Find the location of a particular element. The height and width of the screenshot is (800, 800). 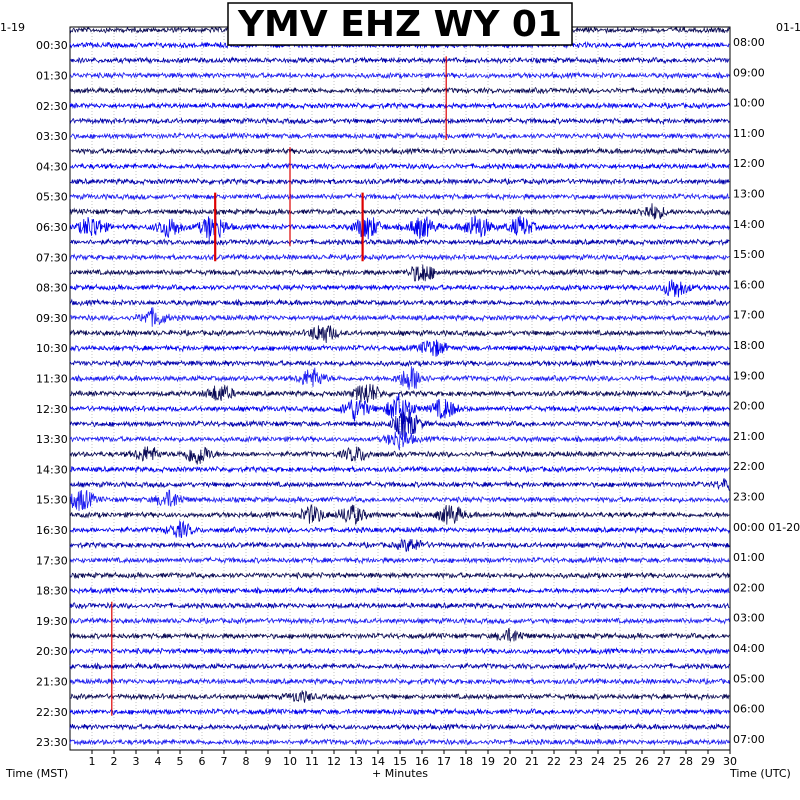

left-time-label: 06:30 is located at coordinates (52, 227).